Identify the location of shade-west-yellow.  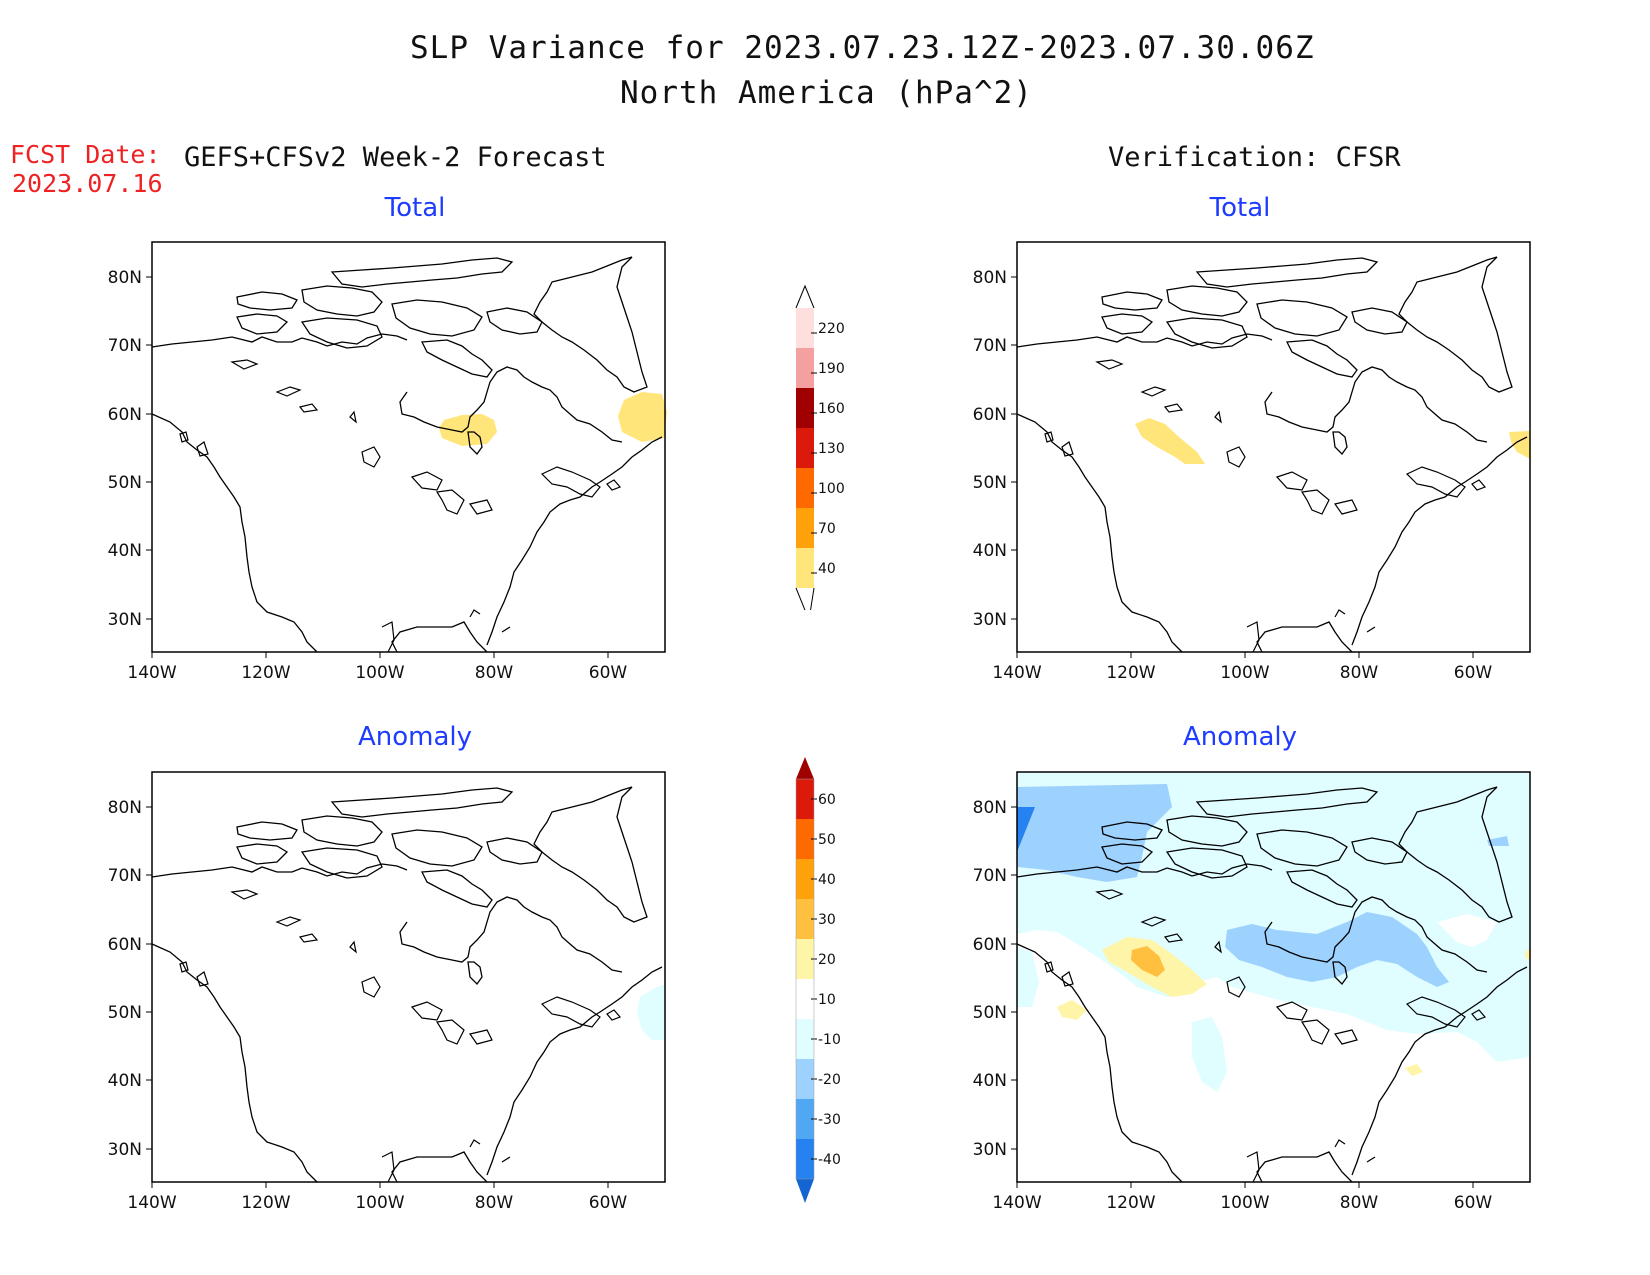
(1072, 1010).